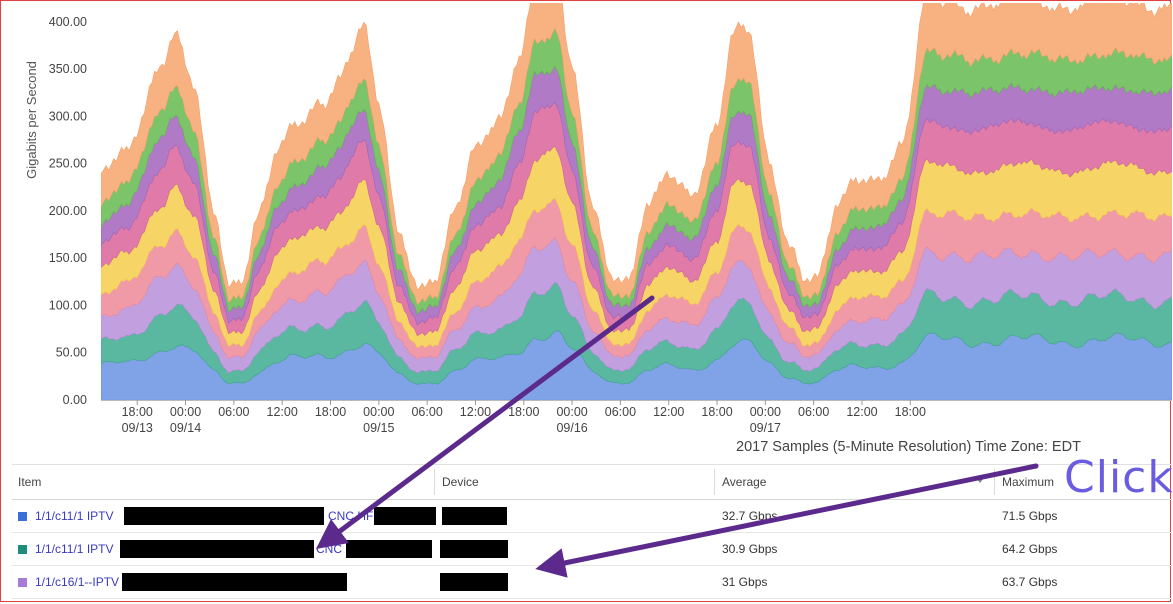  I want to click on table-header-row: Item Device Average Maximum, so click(592, 482).